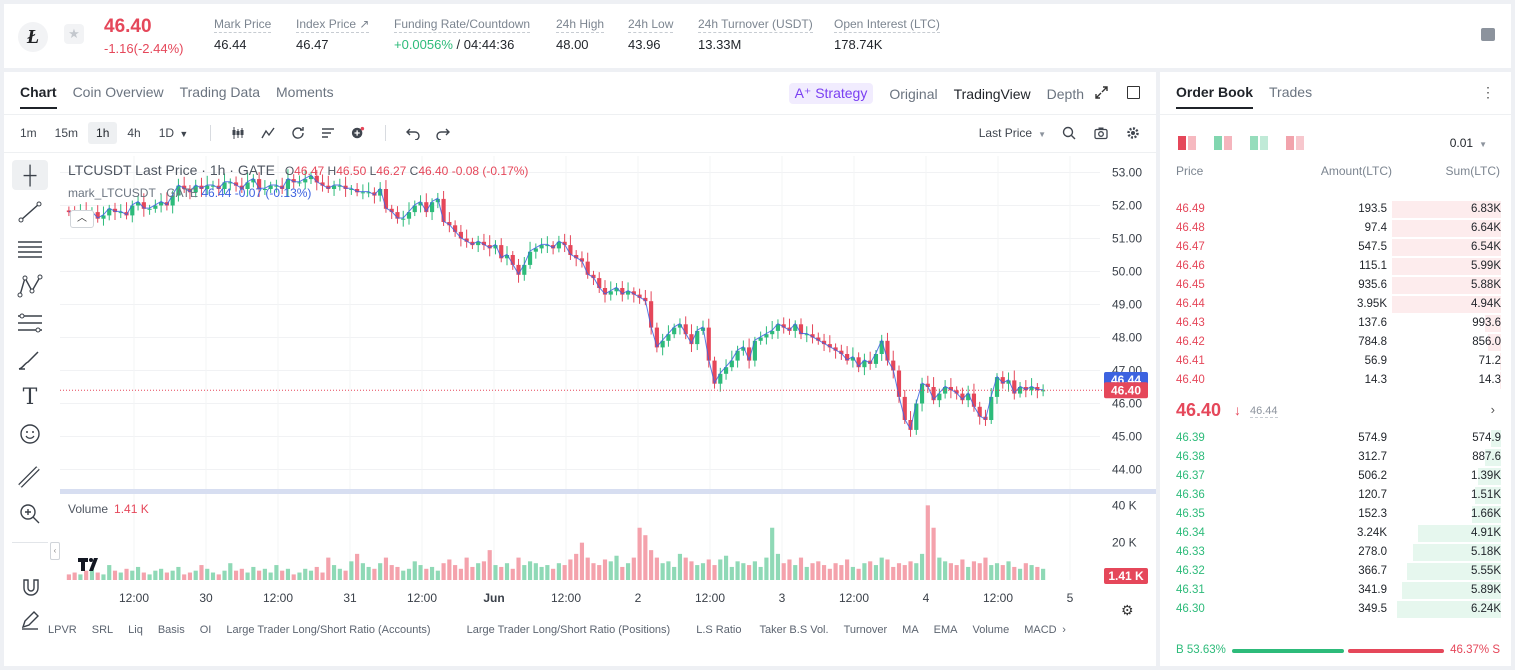 Image resolution: width=1515 pixels, height=670 pixels. Describe the element at coordinates (1335, 342) in the screenshot. I see `ask-row: 46.42 784.8 856.0` at that location.